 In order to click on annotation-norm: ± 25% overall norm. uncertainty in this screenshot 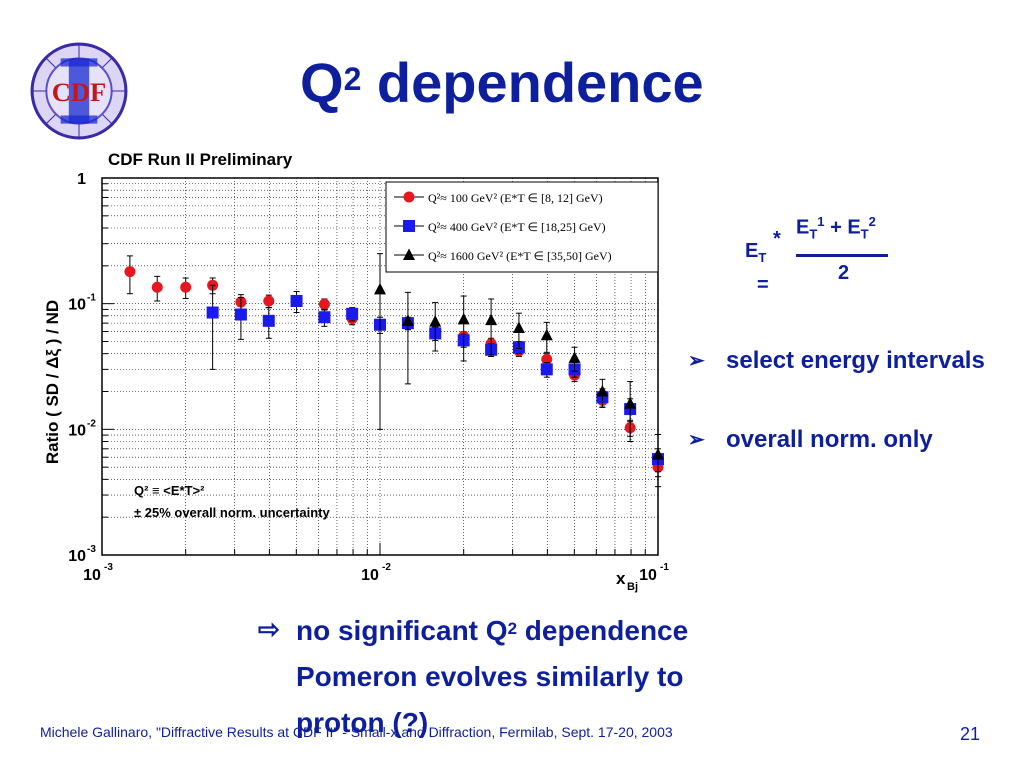, I will do `click(232, 512)`.